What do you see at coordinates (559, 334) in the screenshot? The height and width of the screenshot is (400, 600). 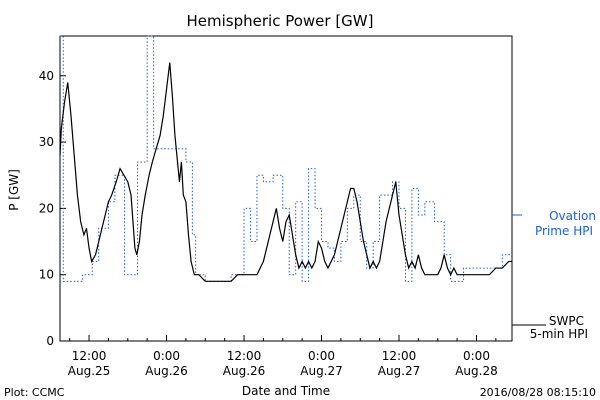 I see `legend-swpc-label-line2: 5-min HPI` at bounding box center [559, 334].